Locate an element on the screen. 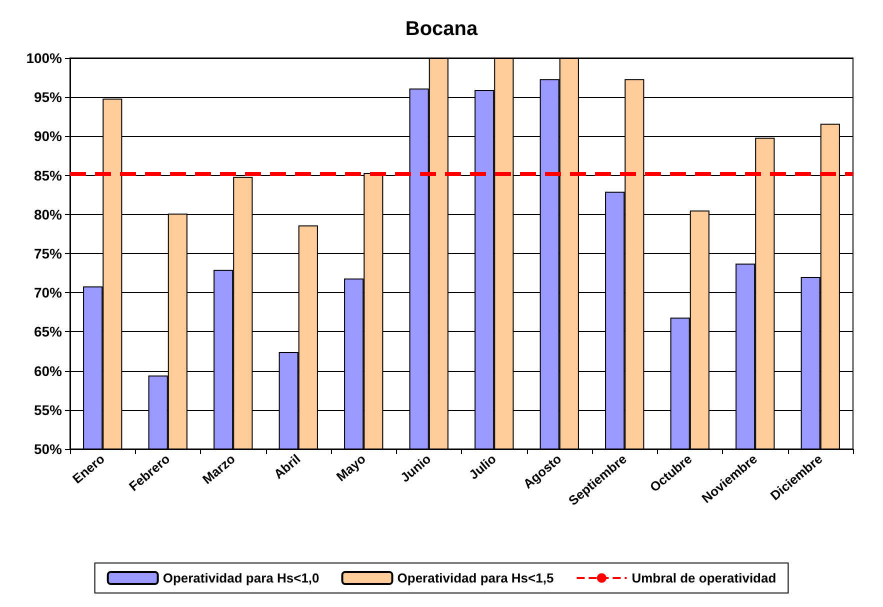 The height and width of the screenshot is (607, 883). y-tick-label: 60% is located at coordinates (48, 370).